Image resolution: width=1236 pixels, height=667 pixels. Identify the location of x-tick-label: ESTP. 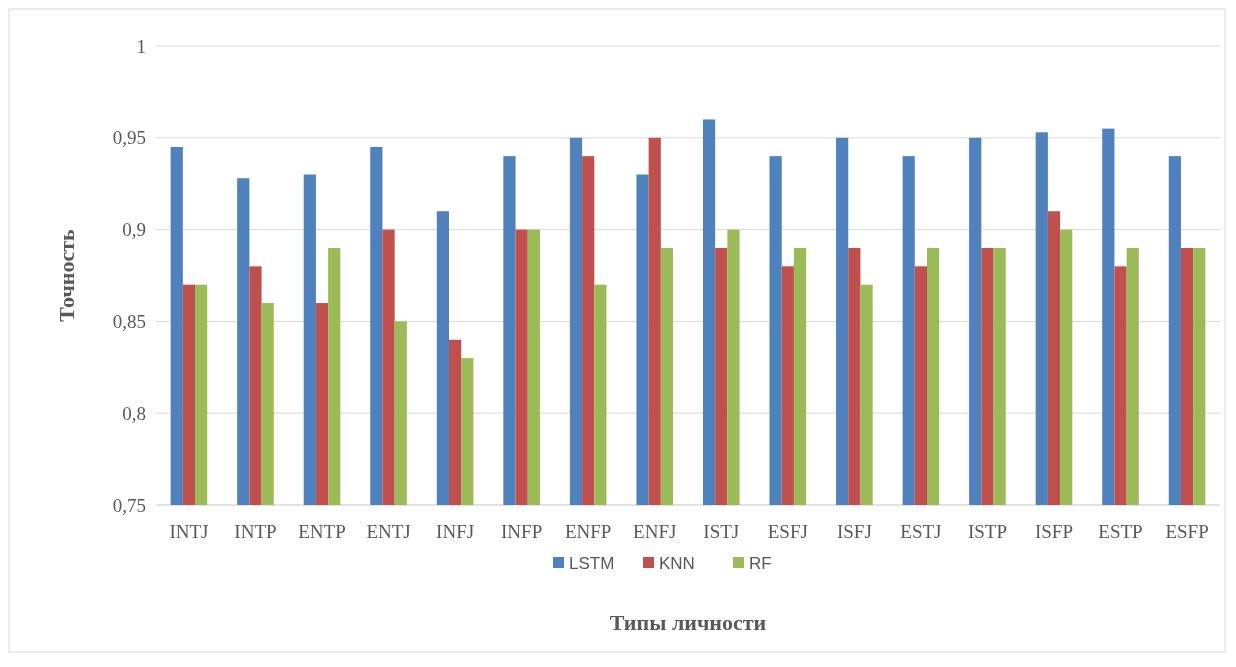
(1120, 531).